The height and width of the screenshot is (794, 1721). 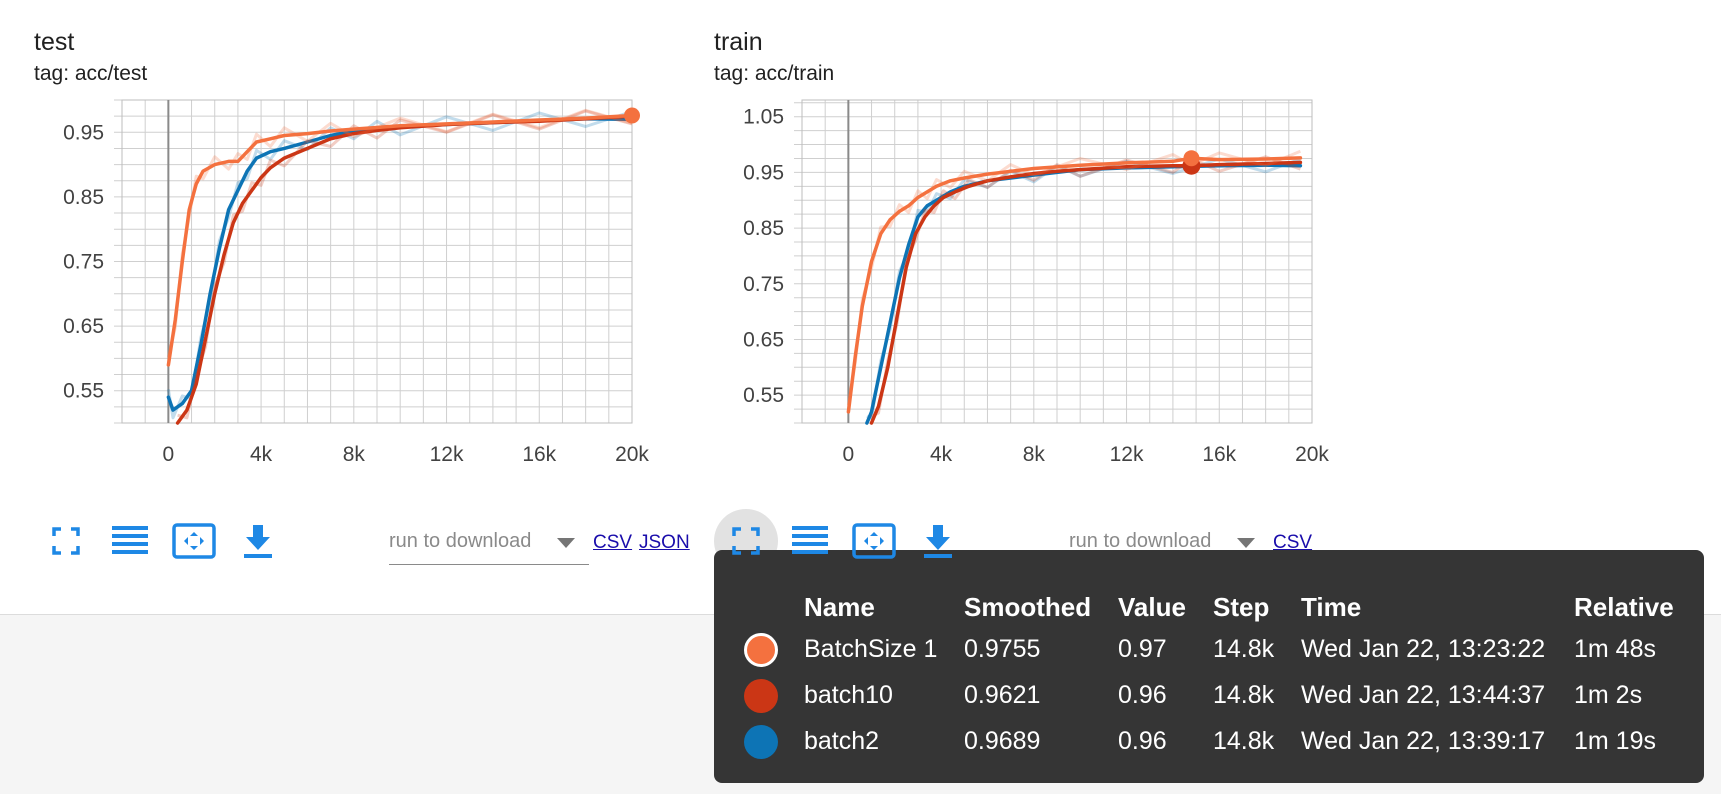 I want to click on tooltip-row-time: Wed Jan 22, 13:23:22, so click(x=1423, y=649).